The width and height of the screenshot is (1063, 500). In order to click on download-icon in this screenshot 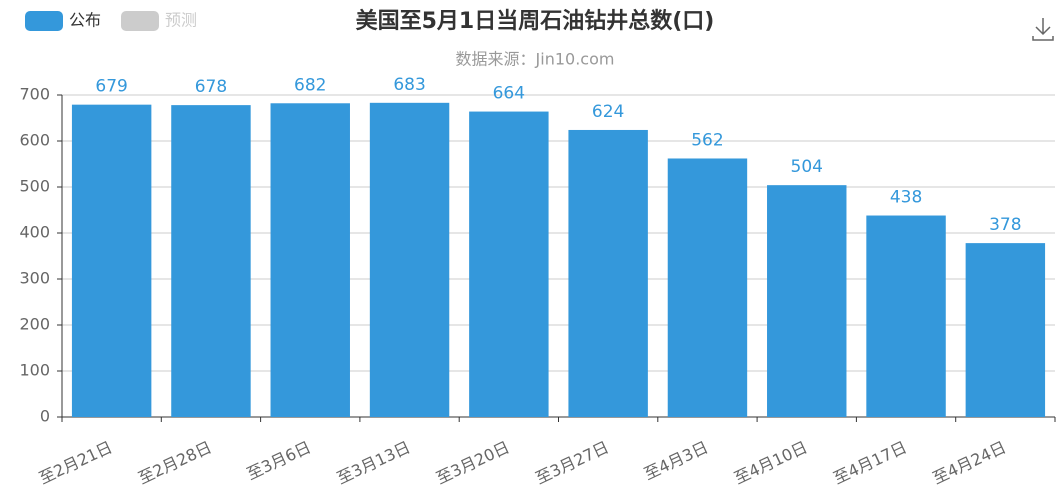, I will do `click(1043, 29)`.